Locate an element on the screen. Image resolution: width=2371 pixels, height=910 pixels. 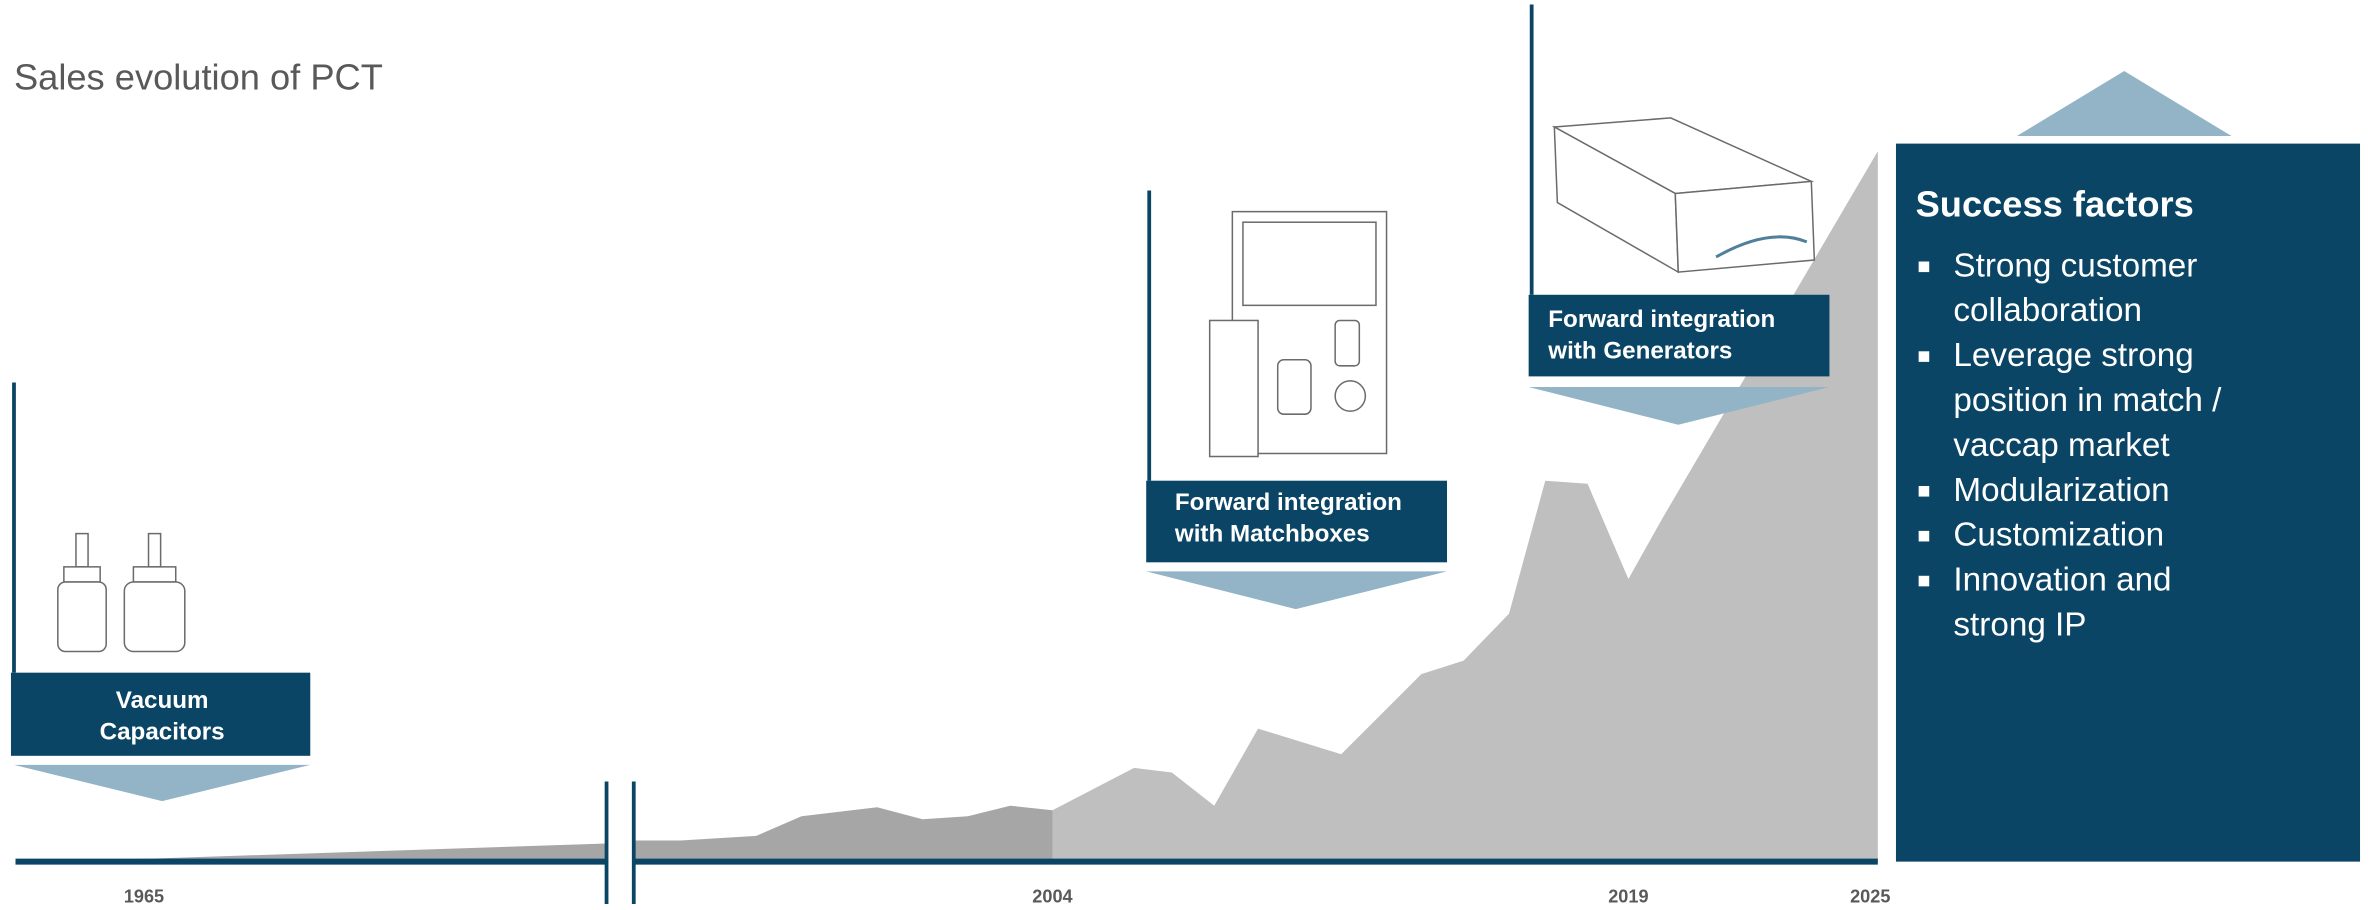
success-arrow is located at coordinates (2124, 104).